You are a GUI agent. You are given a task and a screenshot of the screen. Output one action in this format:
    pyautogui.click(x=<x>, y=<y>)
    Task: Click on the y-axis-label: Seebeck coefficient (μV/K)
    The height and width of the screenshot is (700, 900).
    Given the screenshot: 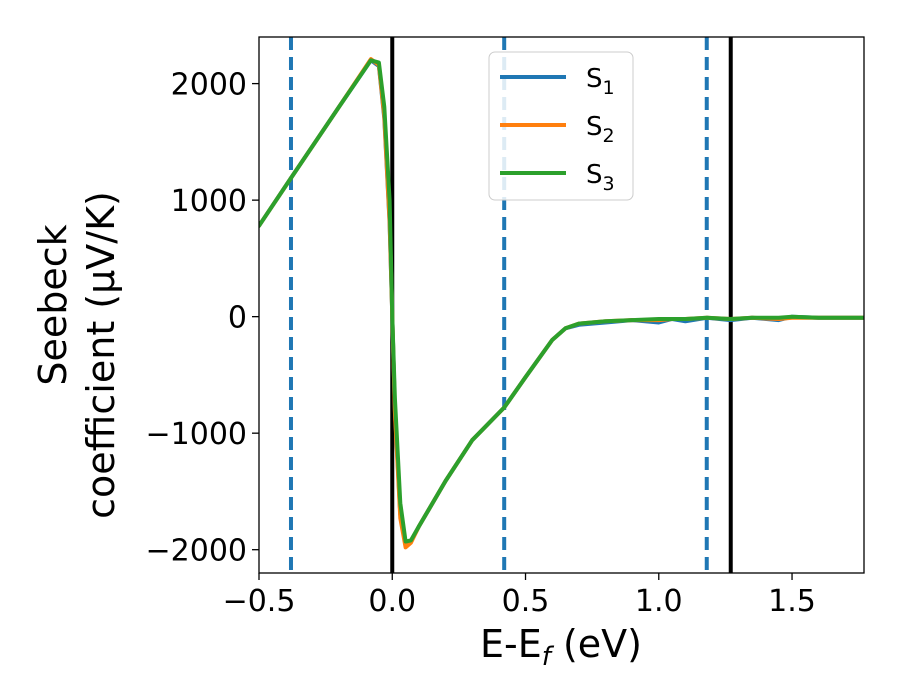 What is the action you would take?
    pyautogui.click(x=77, y=355)
    